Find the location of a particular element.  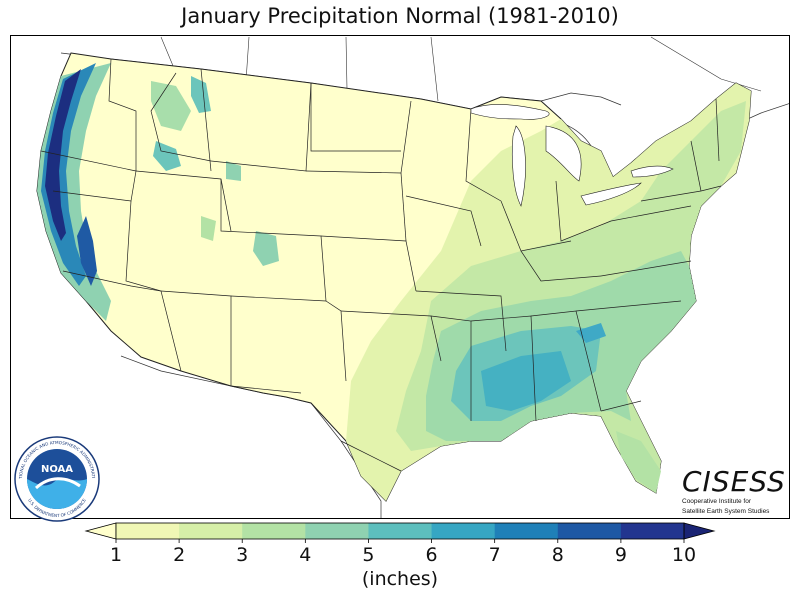

precip-coast-band-10in is located at coordinates (63, 155).